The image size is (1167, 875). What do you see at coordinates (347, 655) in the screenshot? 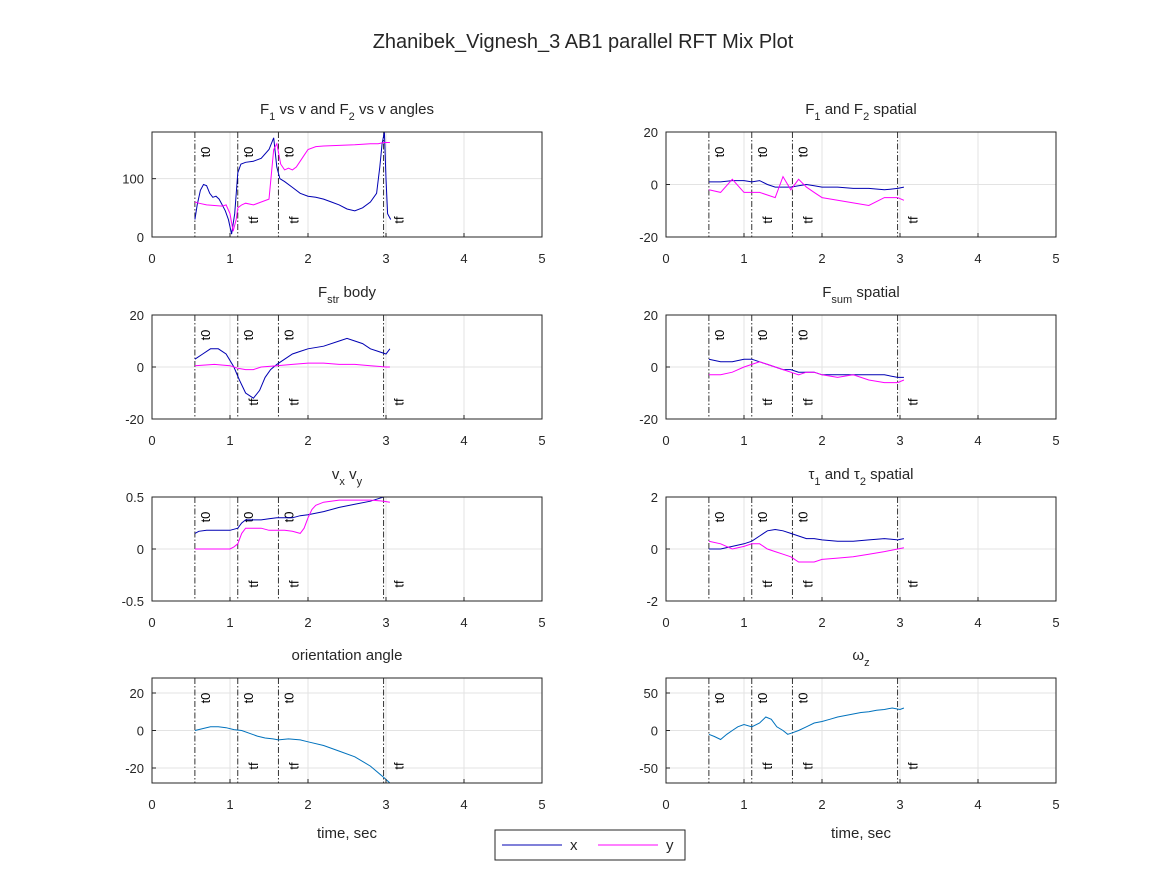
I see `subplot-title: orientation angle` at bounding box center [347, 655].